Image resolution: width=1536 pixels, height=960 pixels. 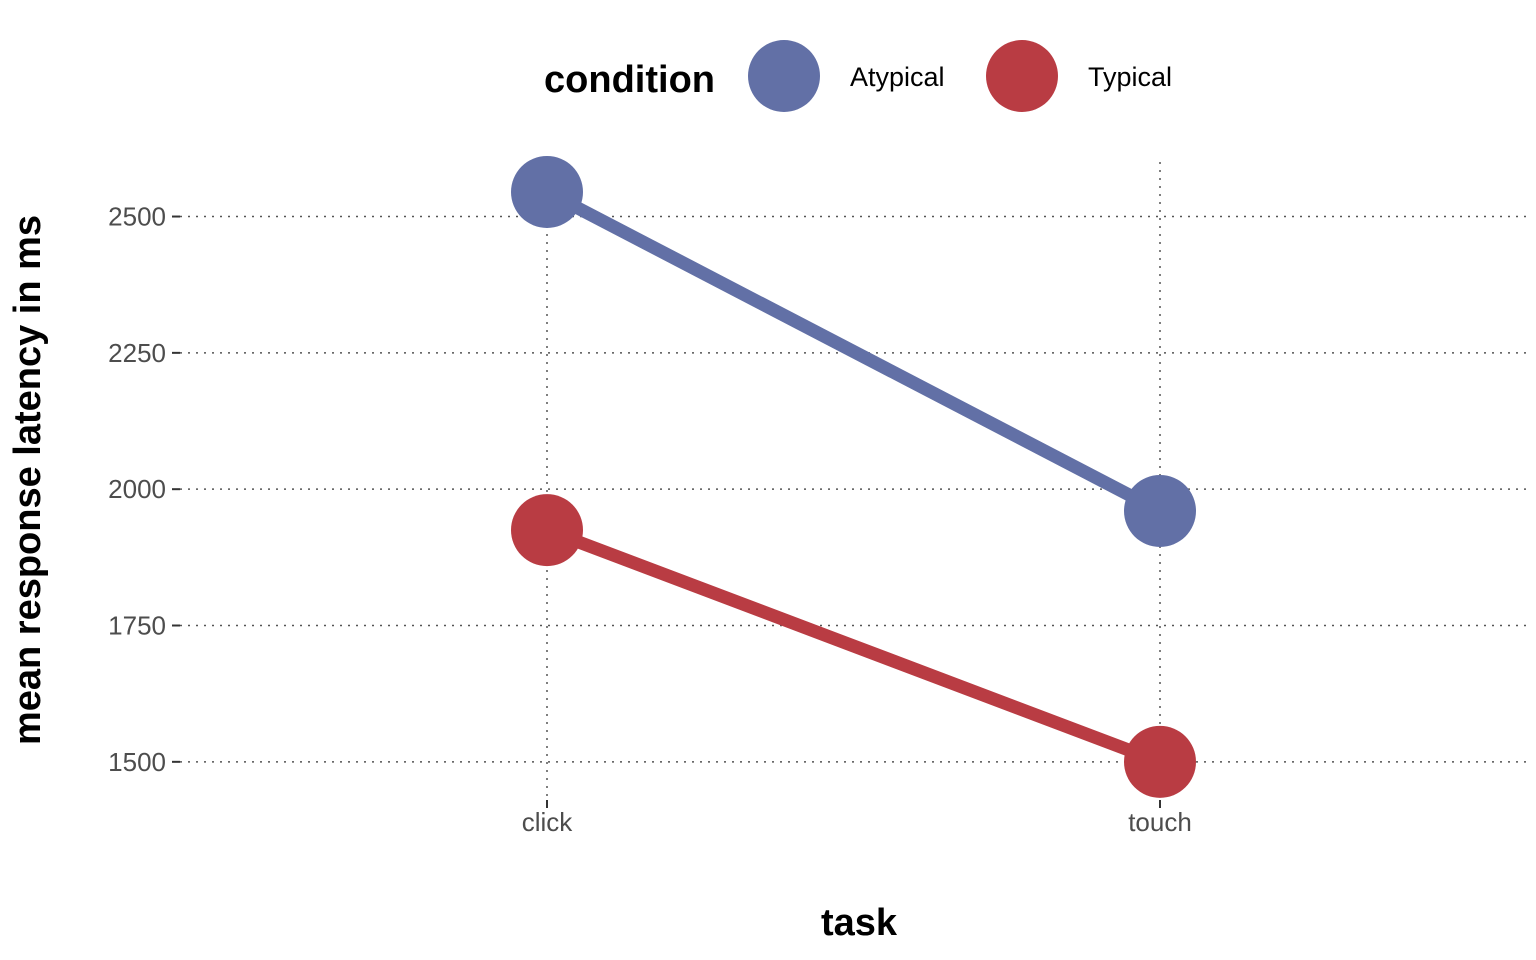 What do you see at coordinates (547, 530) in the screenshot?
I see `point-typical-click` at bounding box center [547, 530].